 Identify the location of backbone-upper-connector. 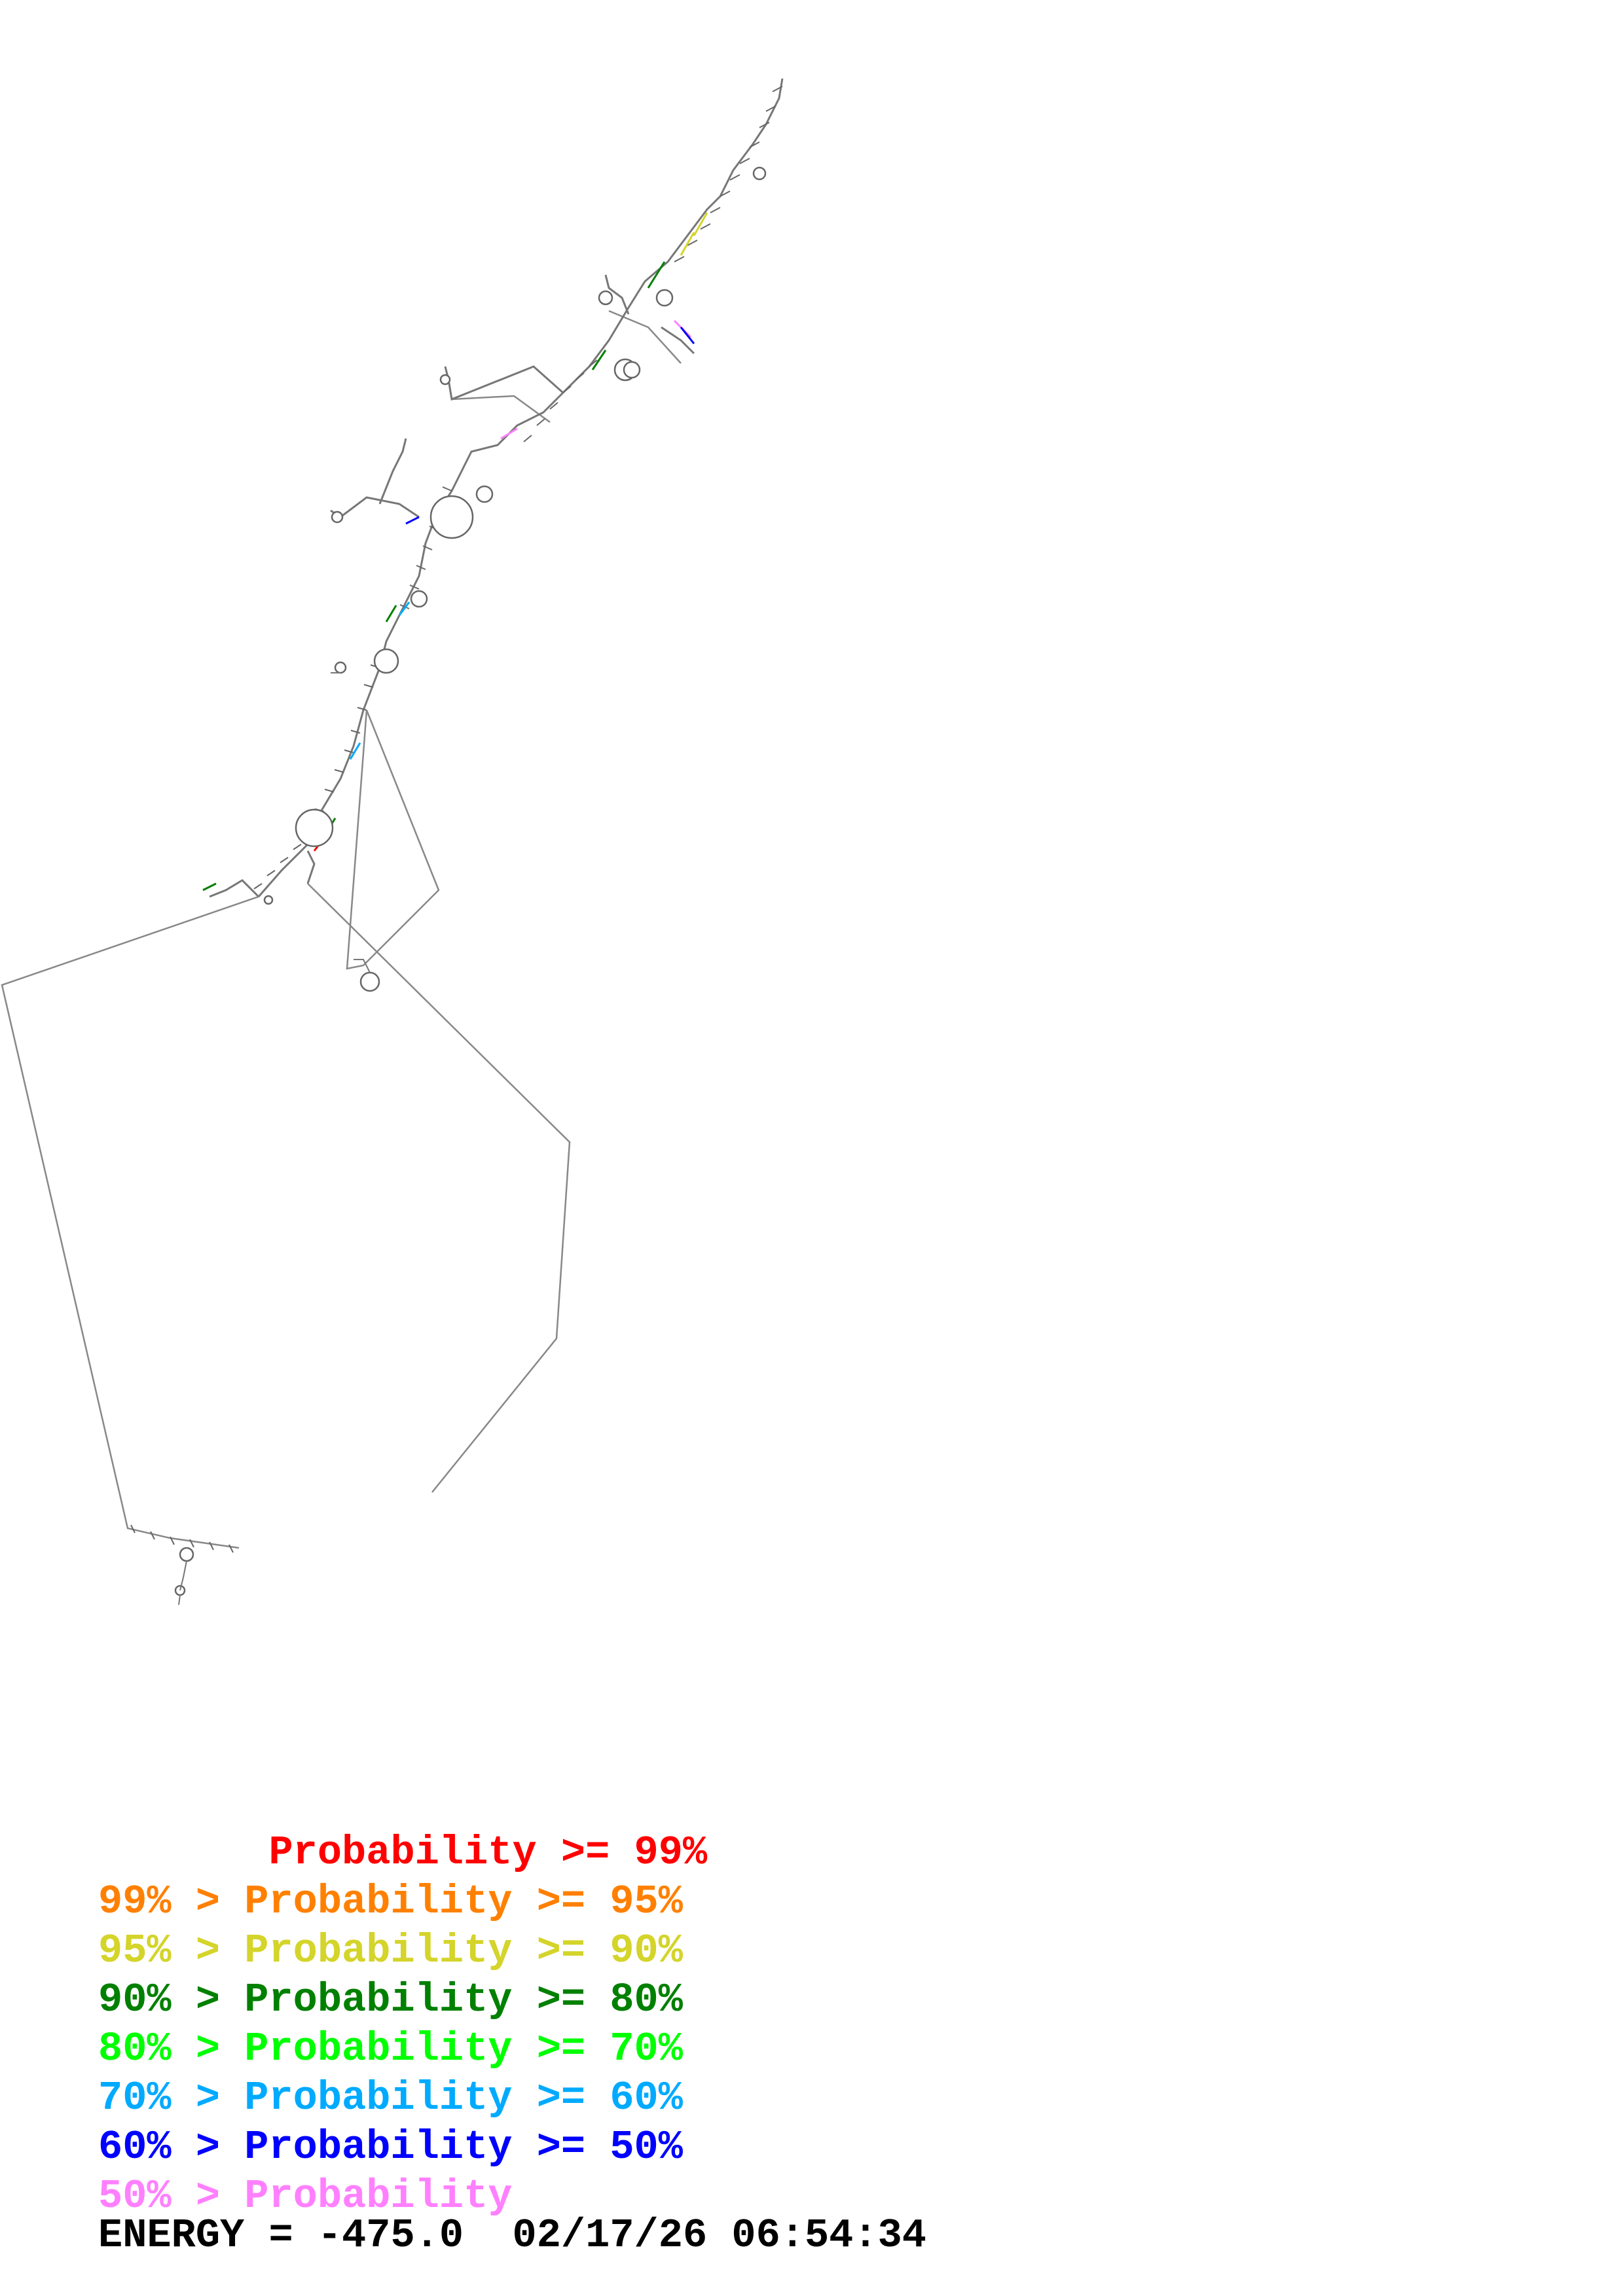
(501, 409).